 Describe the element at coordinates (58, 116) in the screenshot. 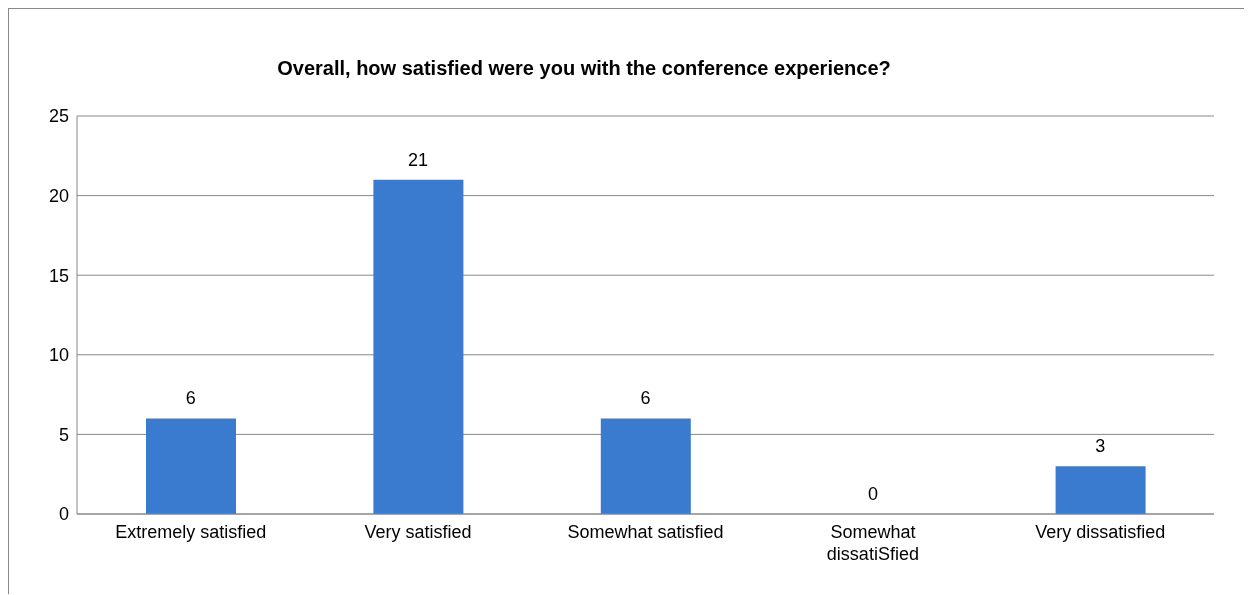

I see `y-tick-label: 25` at that location.